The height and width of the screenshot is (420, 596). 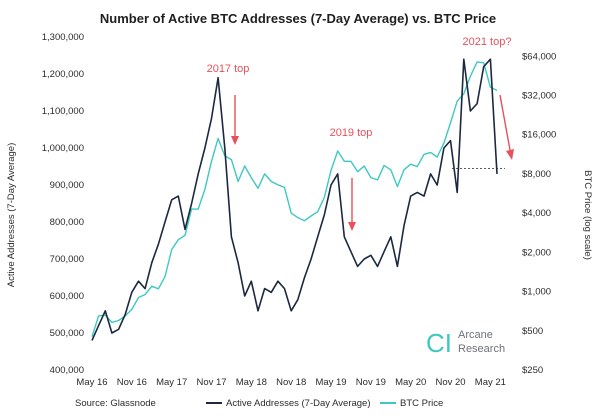 What do you see at coordinates (421, 403) in the screenshot?
I see `legend-label-btc-price: BTC Price` at bounding box center [421, 403].